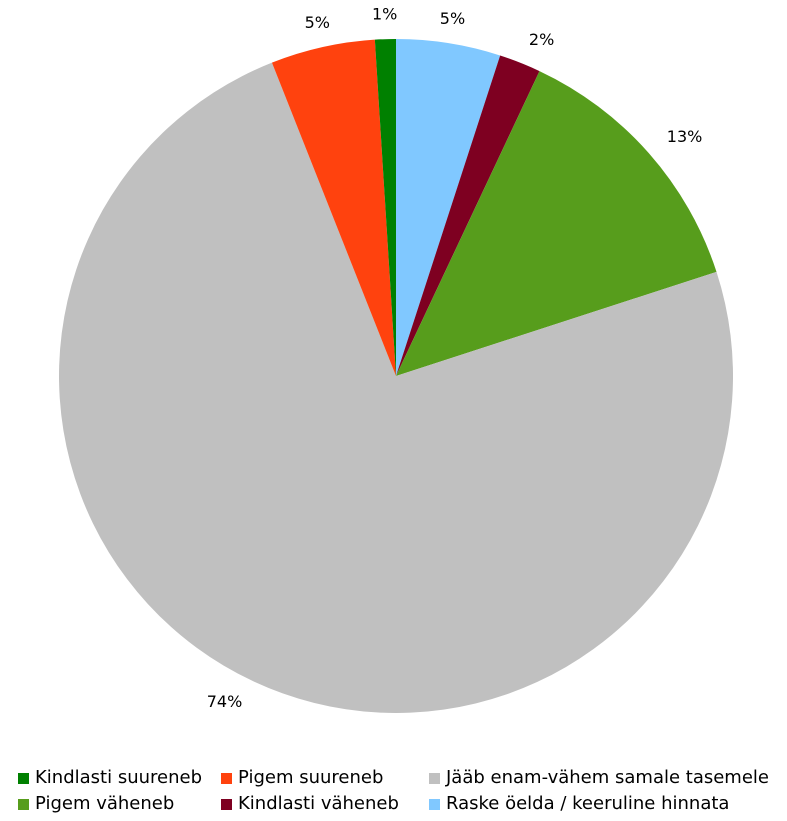  I want to click on pie-slice-kindlasti-vaheneb, so click(468, 216).